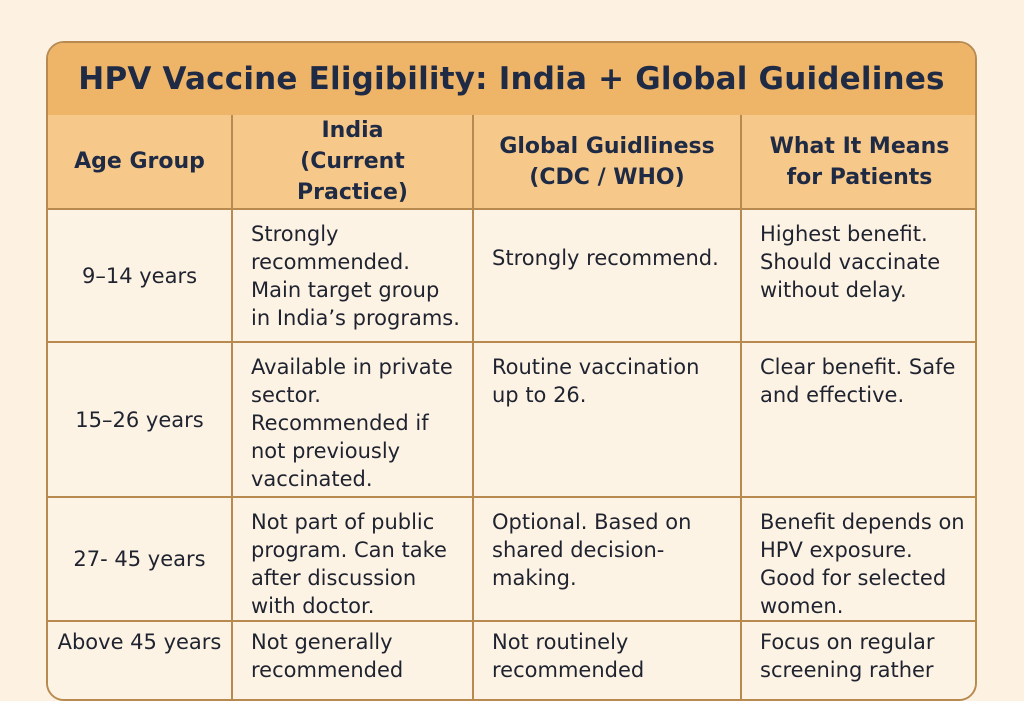 The width and height of the screenshot is (1024, 701). What do you see at coordinates (140, 659) in the screenshot?
I see `age-group-cell: Above 45 years` at bounding box center [140, 659].